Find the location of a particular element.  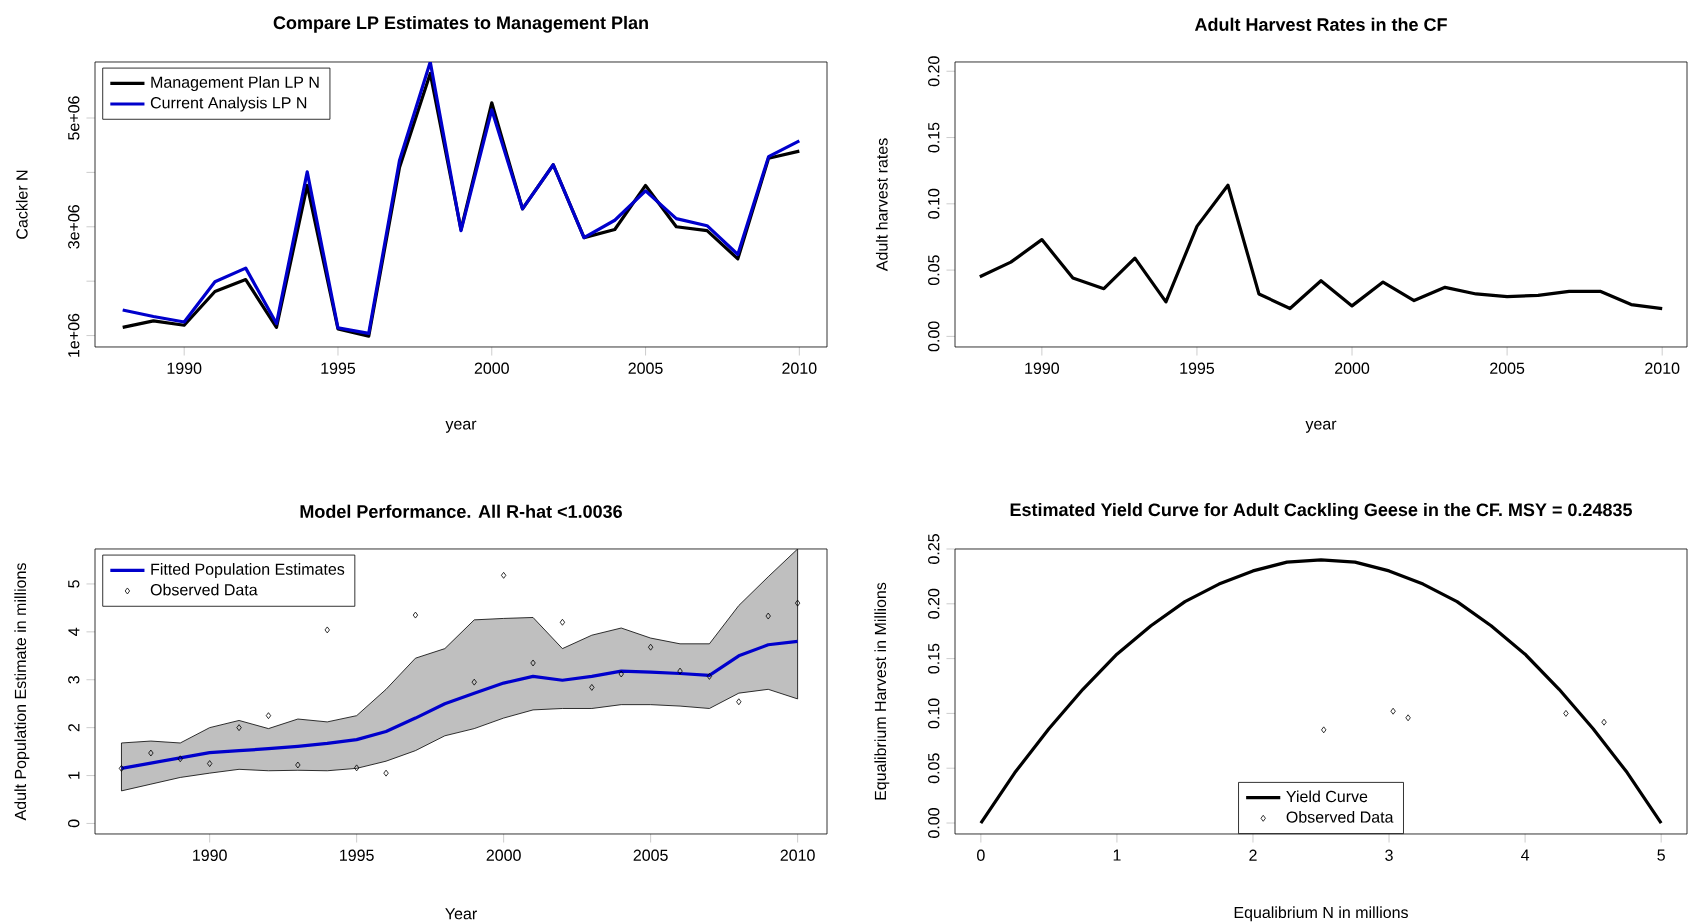

y-tick-label: 2 is located at coordinates (74, 728).